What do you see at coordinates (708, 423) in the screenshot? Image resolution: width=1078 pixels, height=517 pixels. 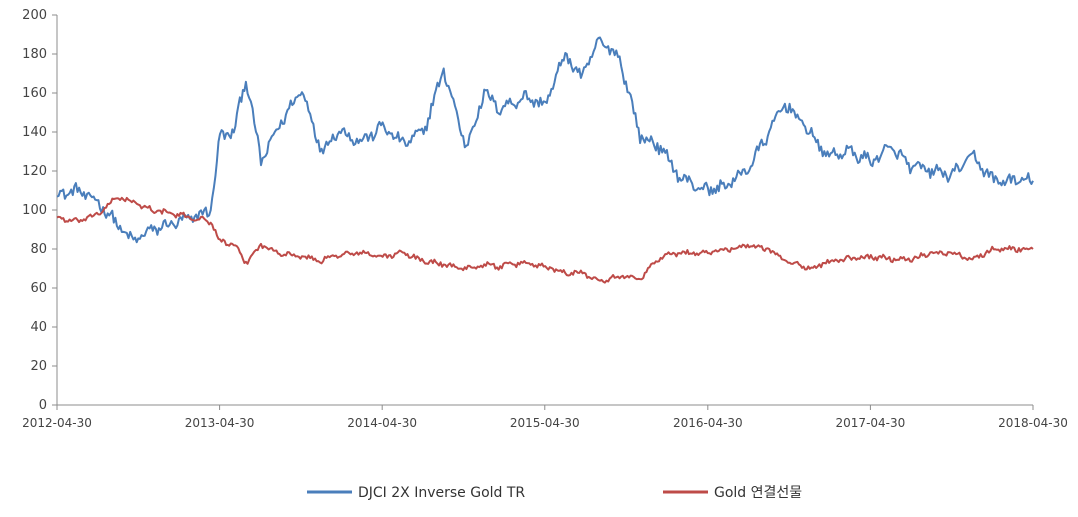 I see `x-tick-label: 2016-04-30` at bounding box center [708, 423].